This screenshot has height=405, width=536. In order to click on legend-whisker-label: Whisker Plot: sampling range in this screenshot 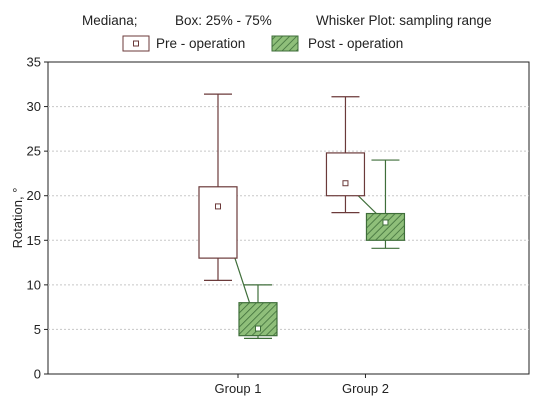, I will do `click(404, 20)`.